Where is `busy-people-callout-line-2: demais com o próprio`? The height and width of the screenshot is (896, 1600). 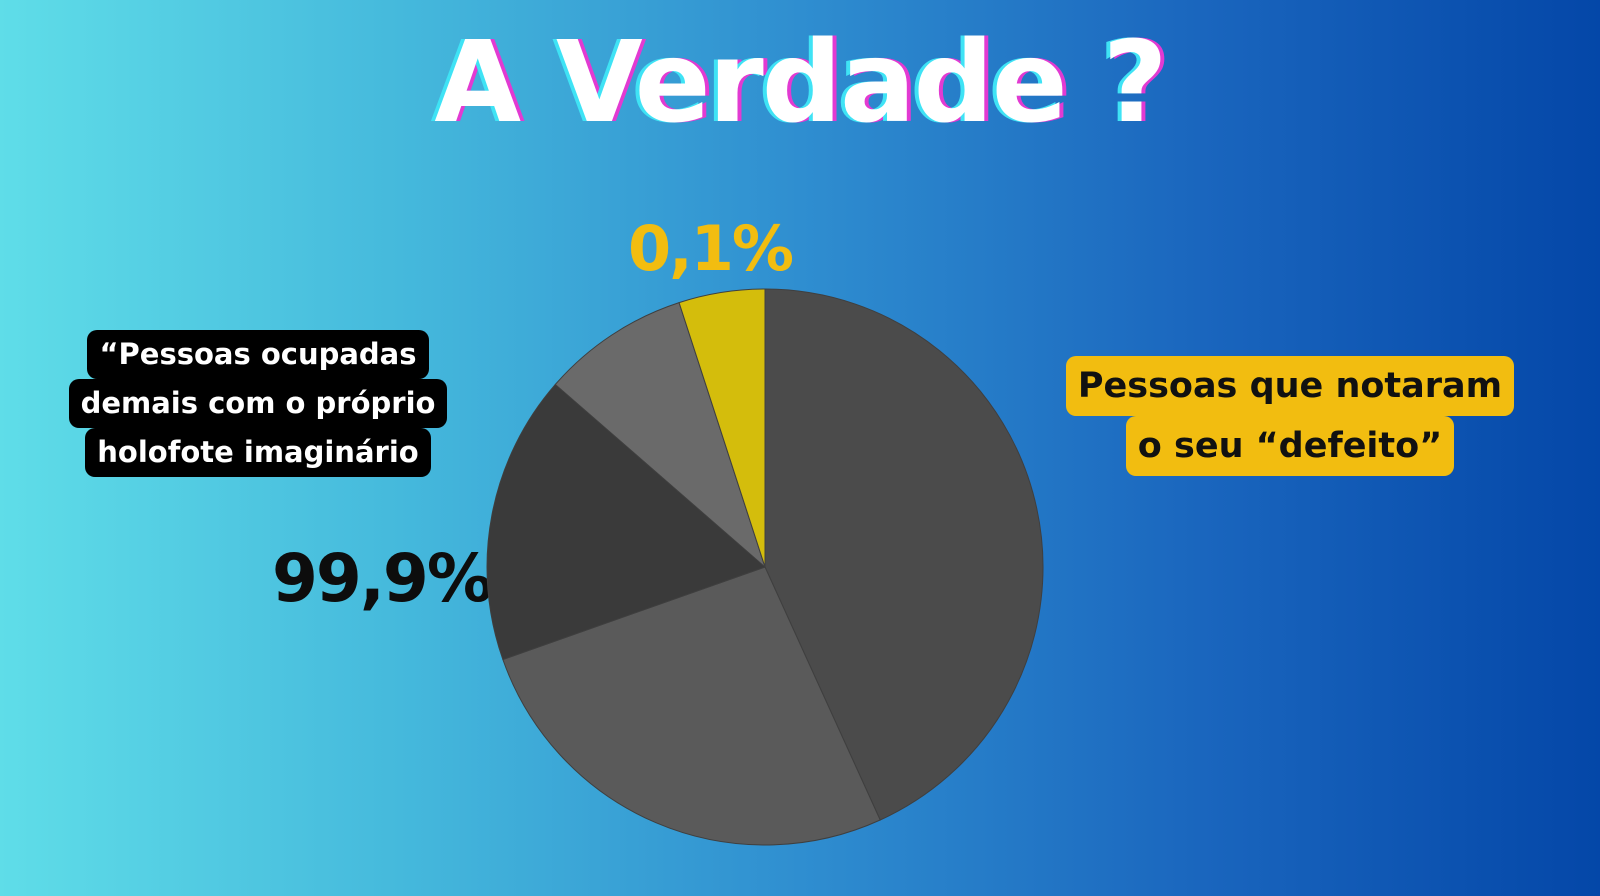 busy-people-callout-line-2: demais com o próprio is located at coordinates (258, 403).